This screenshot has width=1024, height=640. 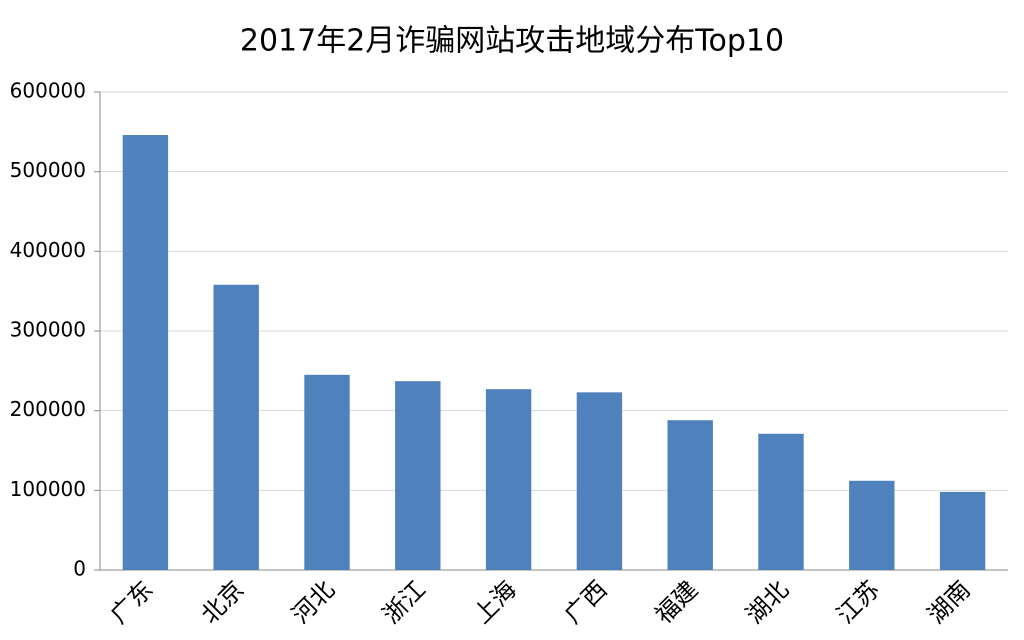 I want to click on x-tick-label: 江苏, so click(x=858, y=602).